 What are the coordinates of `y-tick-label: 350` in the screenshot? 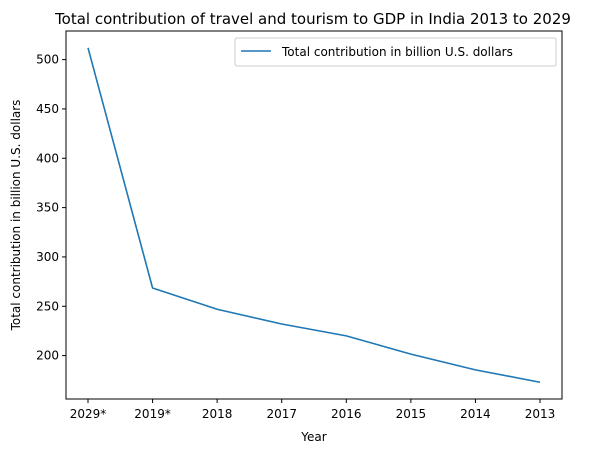 It's located at (47, 208).